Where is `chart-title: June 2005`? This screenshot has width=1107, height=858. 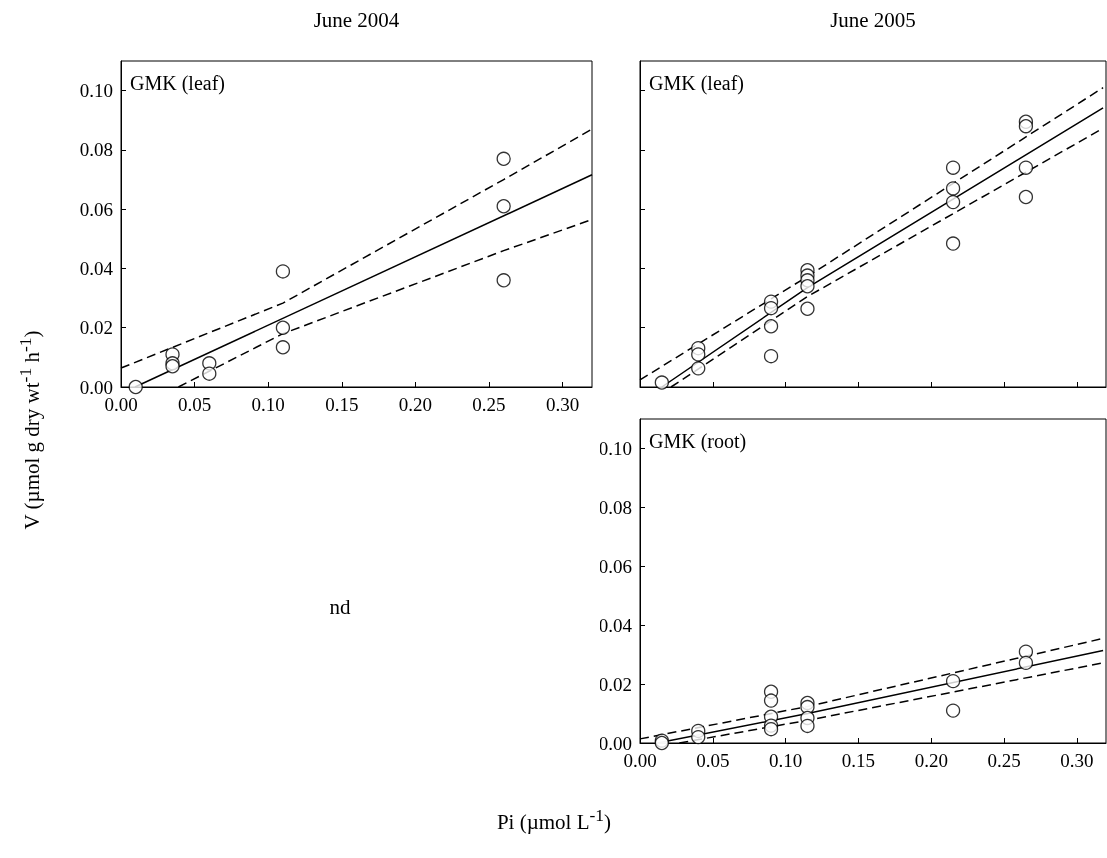 chart-title: June 2005 is located at coordinates (873, 20).